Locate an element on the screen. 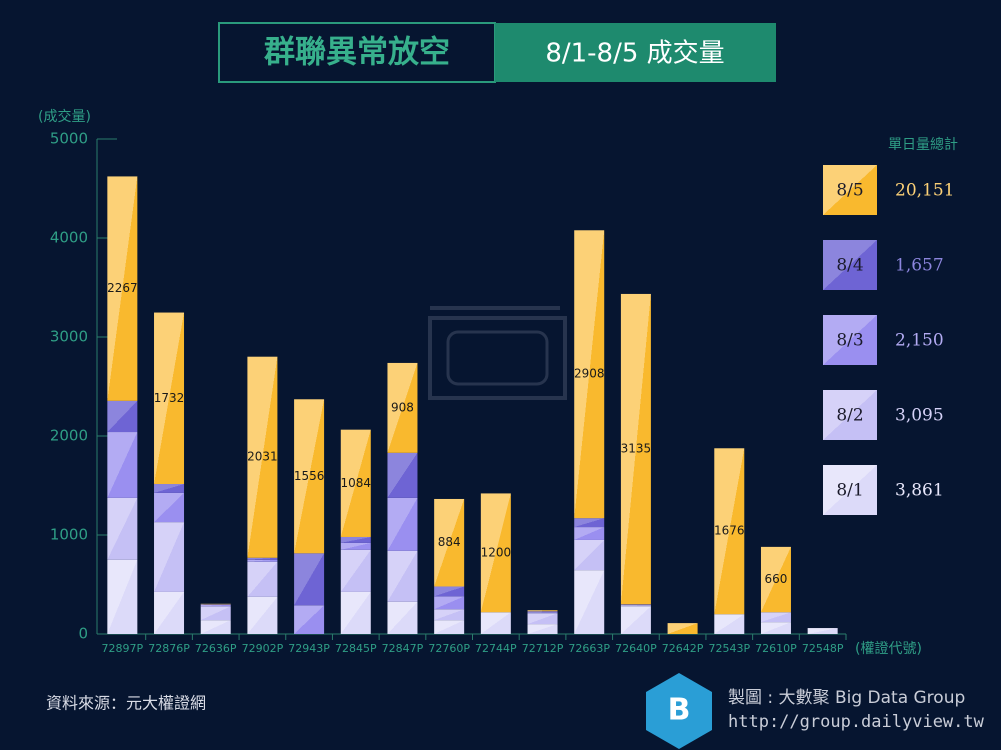 The height and width of the screenshot is (750, 1001). x-tick-label: 72943P is located at coordinates (309, 648).